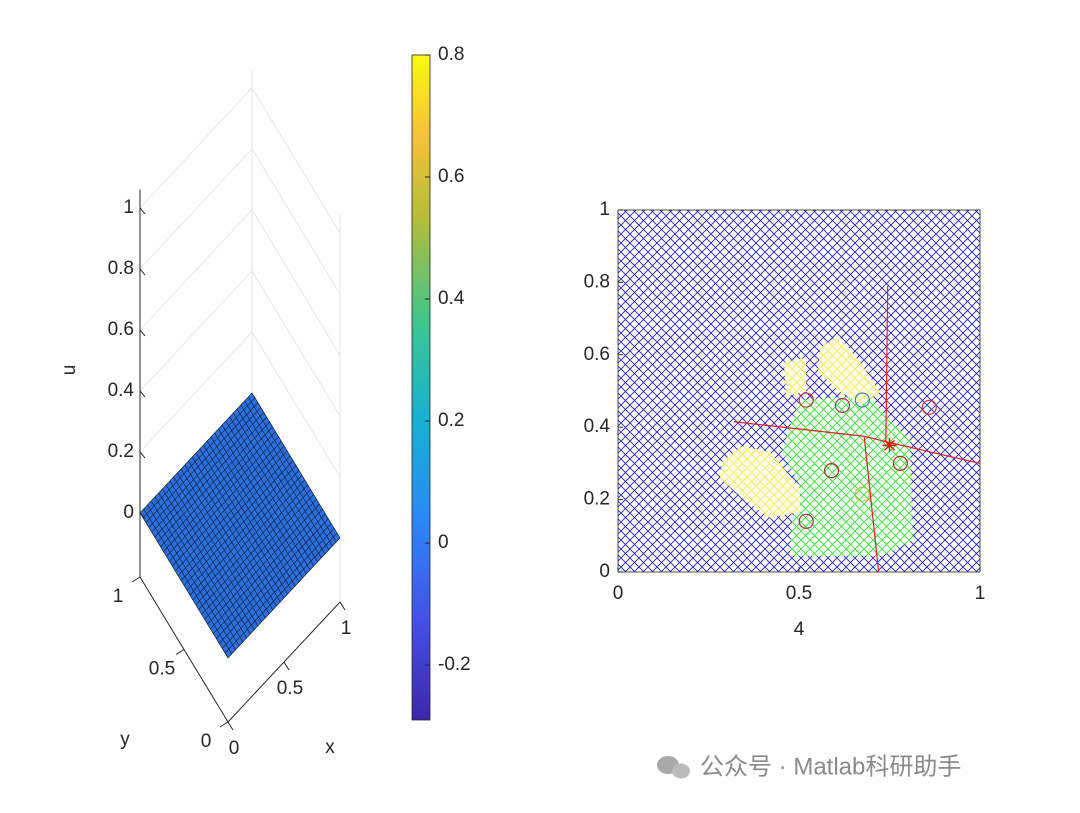 The height and width of the screenshot is (813, 1080). I want to click on colorbar-tick-label: 0.8, so click(451, 54).